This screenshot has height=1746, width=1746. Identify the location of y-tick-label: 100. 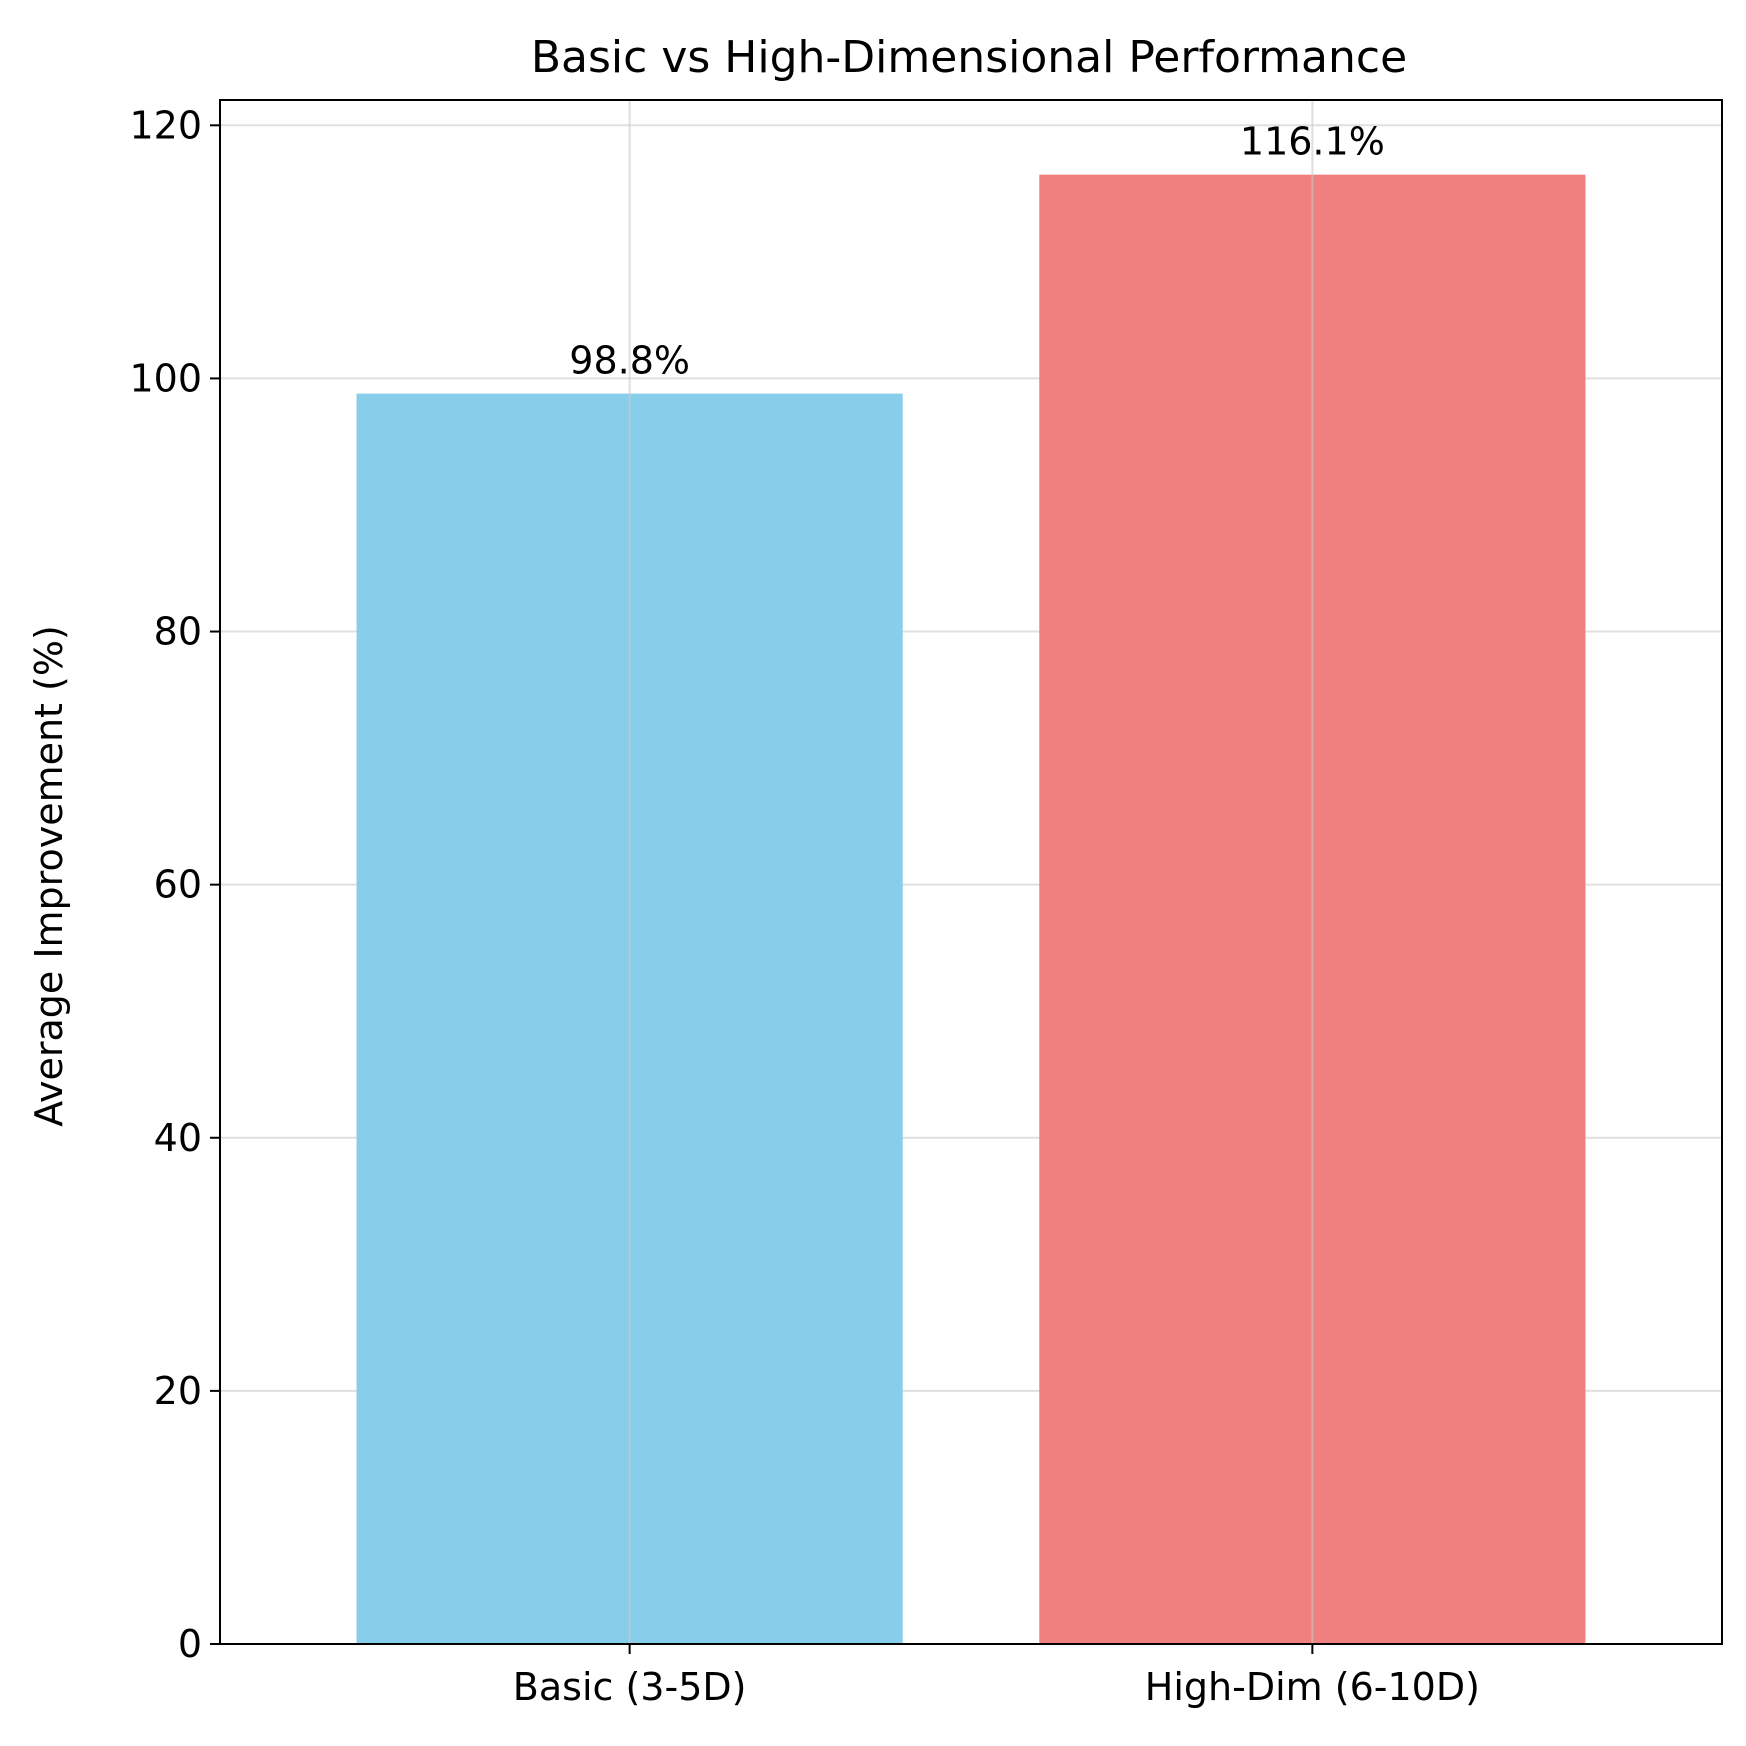
(165, 378).